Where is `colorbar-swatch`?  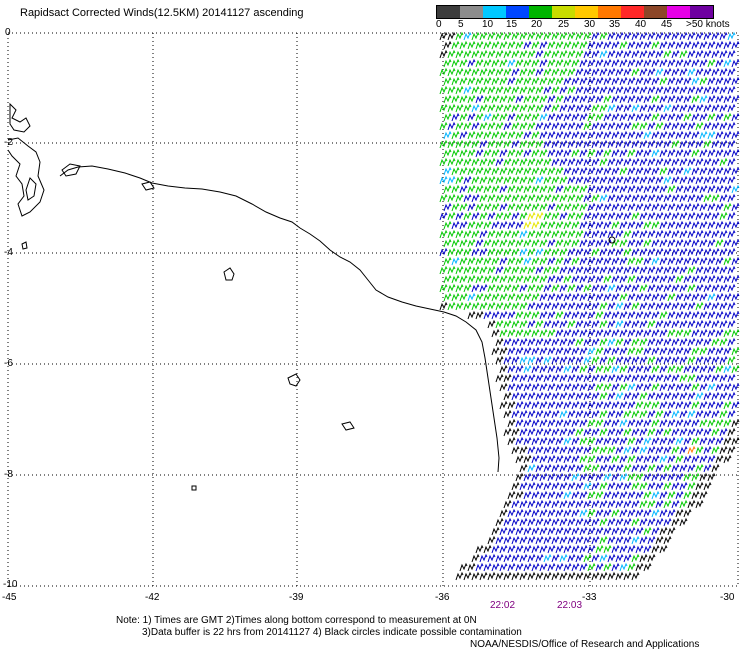
colorbar-swatch is located at coordinates (517, 12).